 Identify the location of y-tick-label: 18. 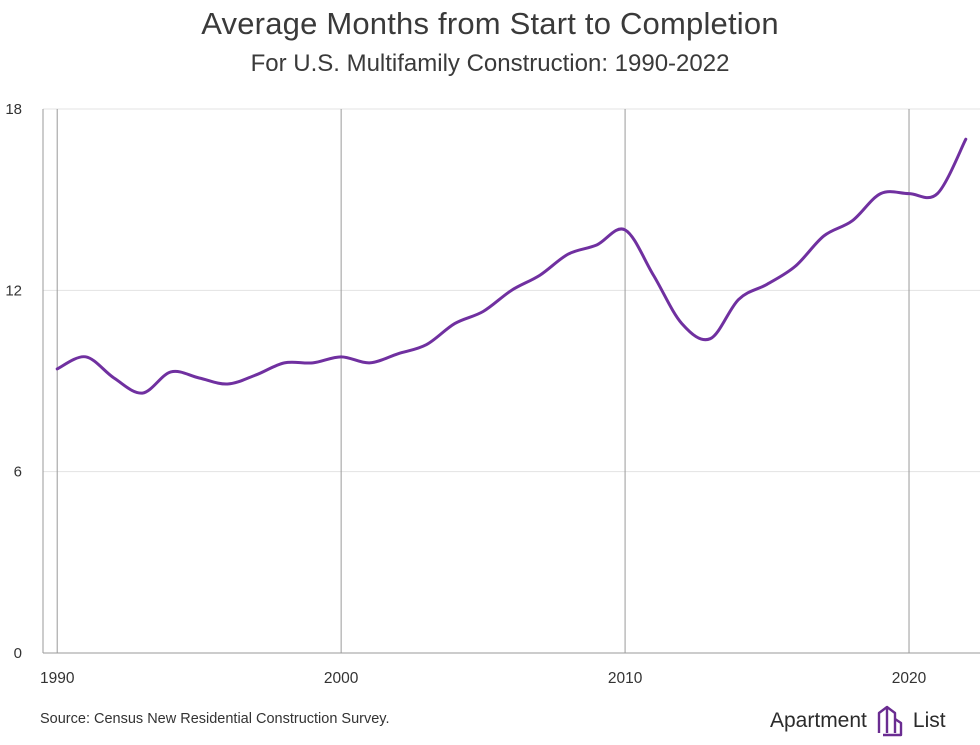
(13, 109).